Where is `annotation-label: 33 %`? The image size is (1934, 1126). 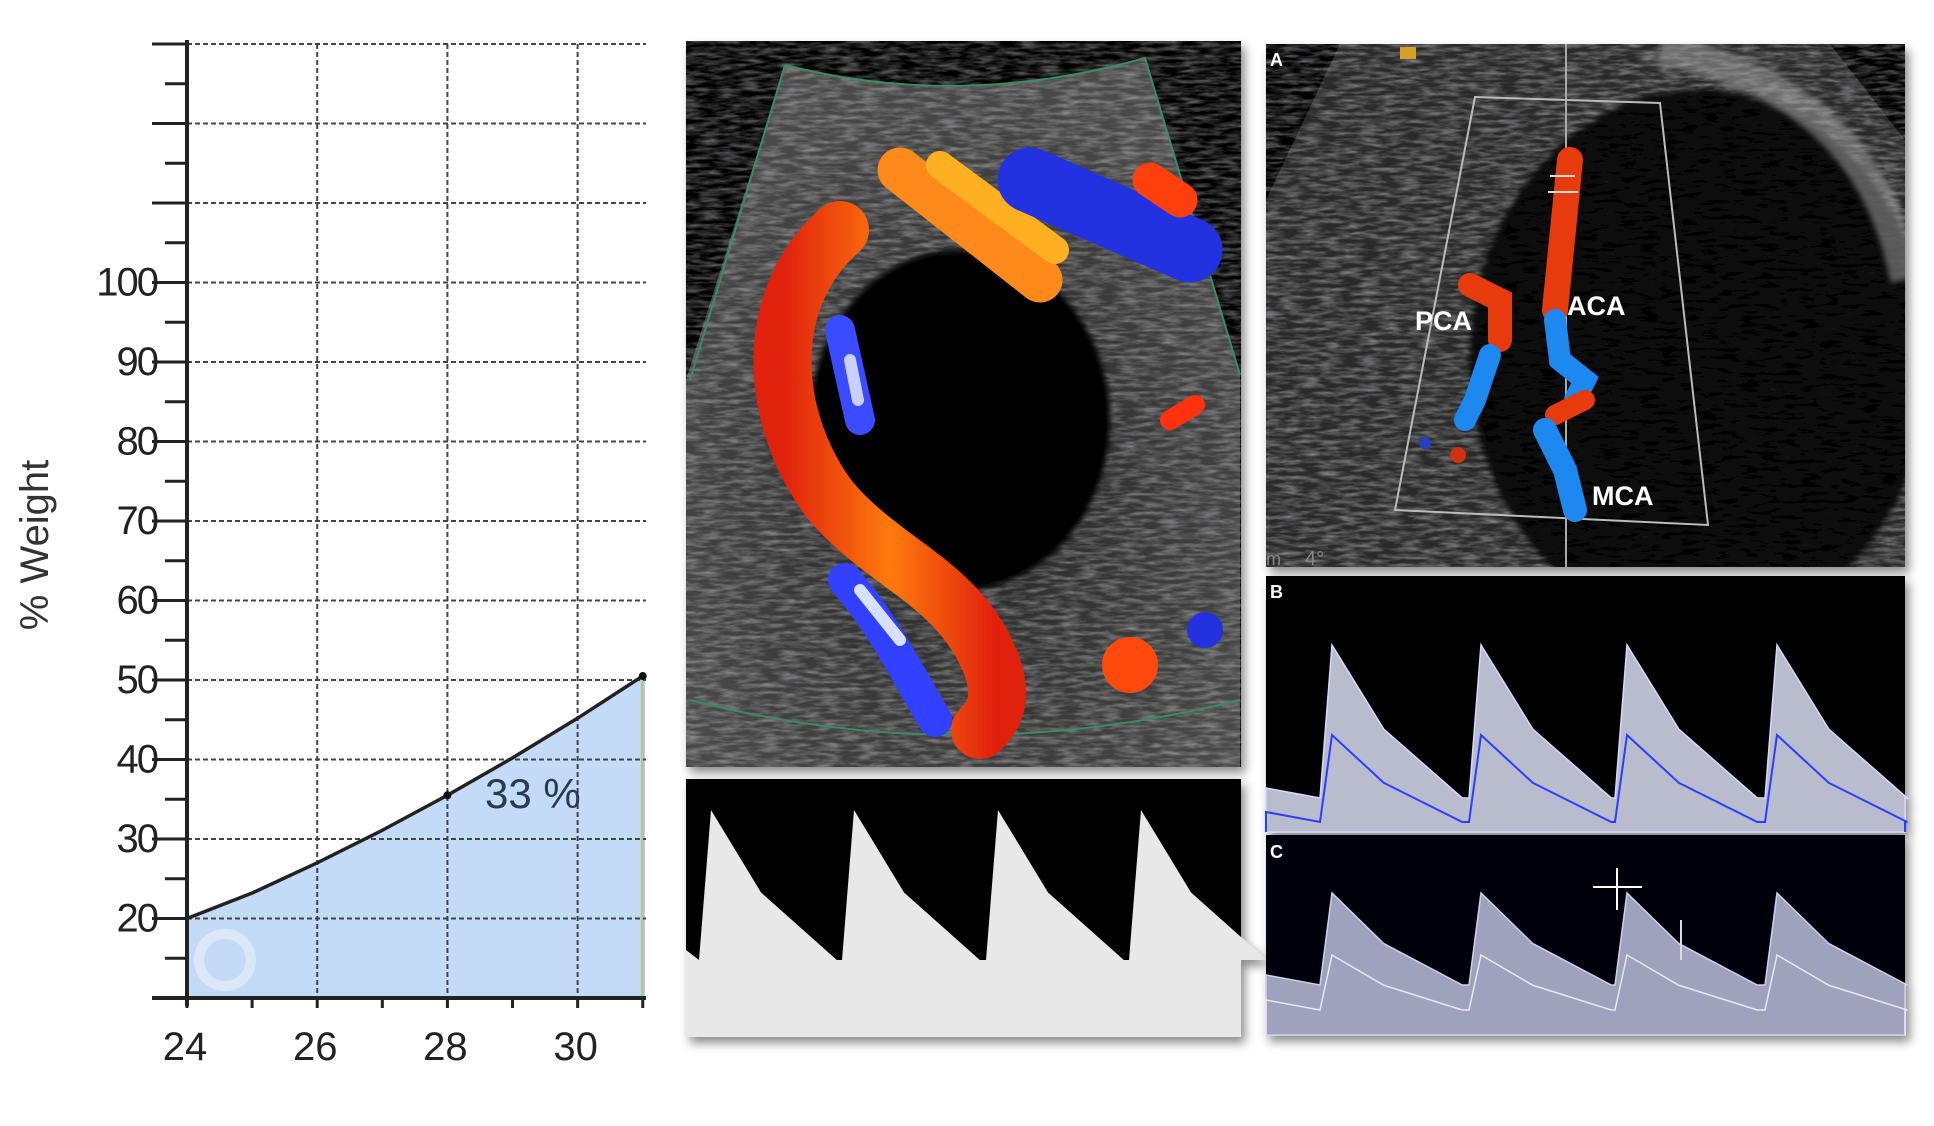
annotation-label: 33 % is located at coordinates (533, 793).